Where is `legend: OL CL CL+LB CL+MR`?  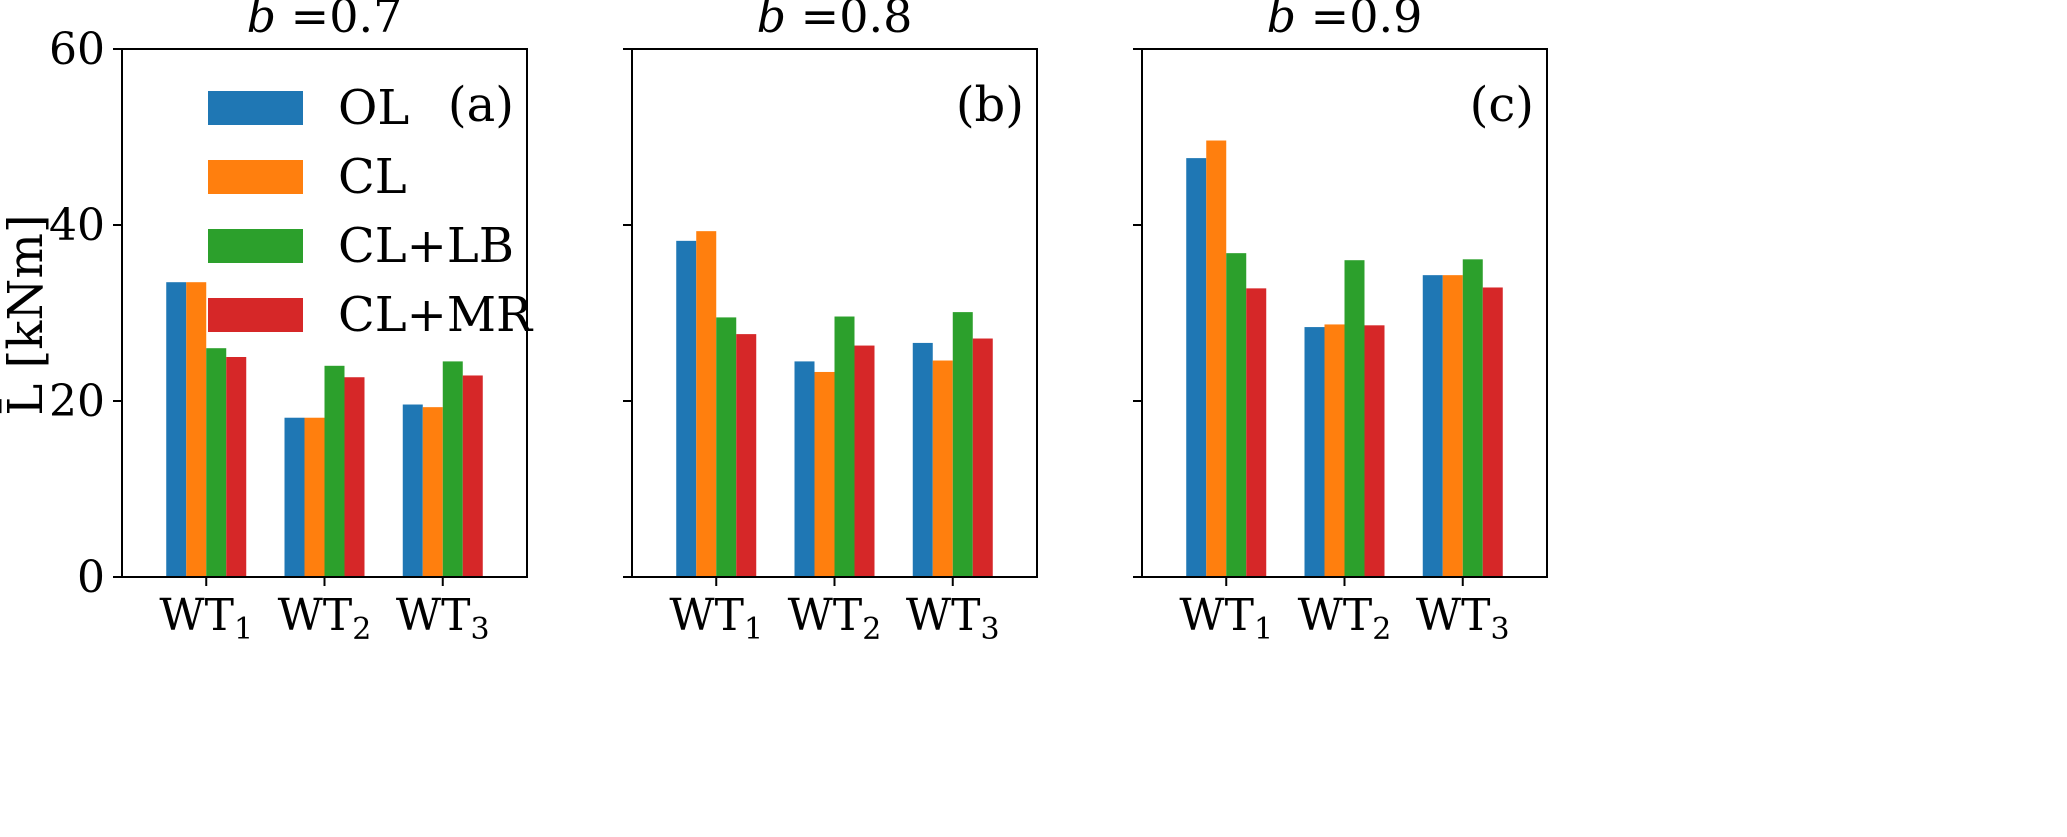 legend: OL CL CL+LB CL+MR is located at coordinates (371, 211).